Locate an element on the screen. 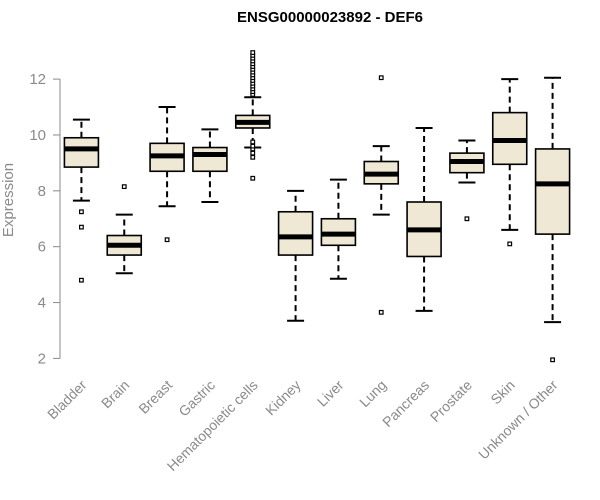 This screenshot has width=600, height=500. box-unknown-other is located at coordinates (552, 219).